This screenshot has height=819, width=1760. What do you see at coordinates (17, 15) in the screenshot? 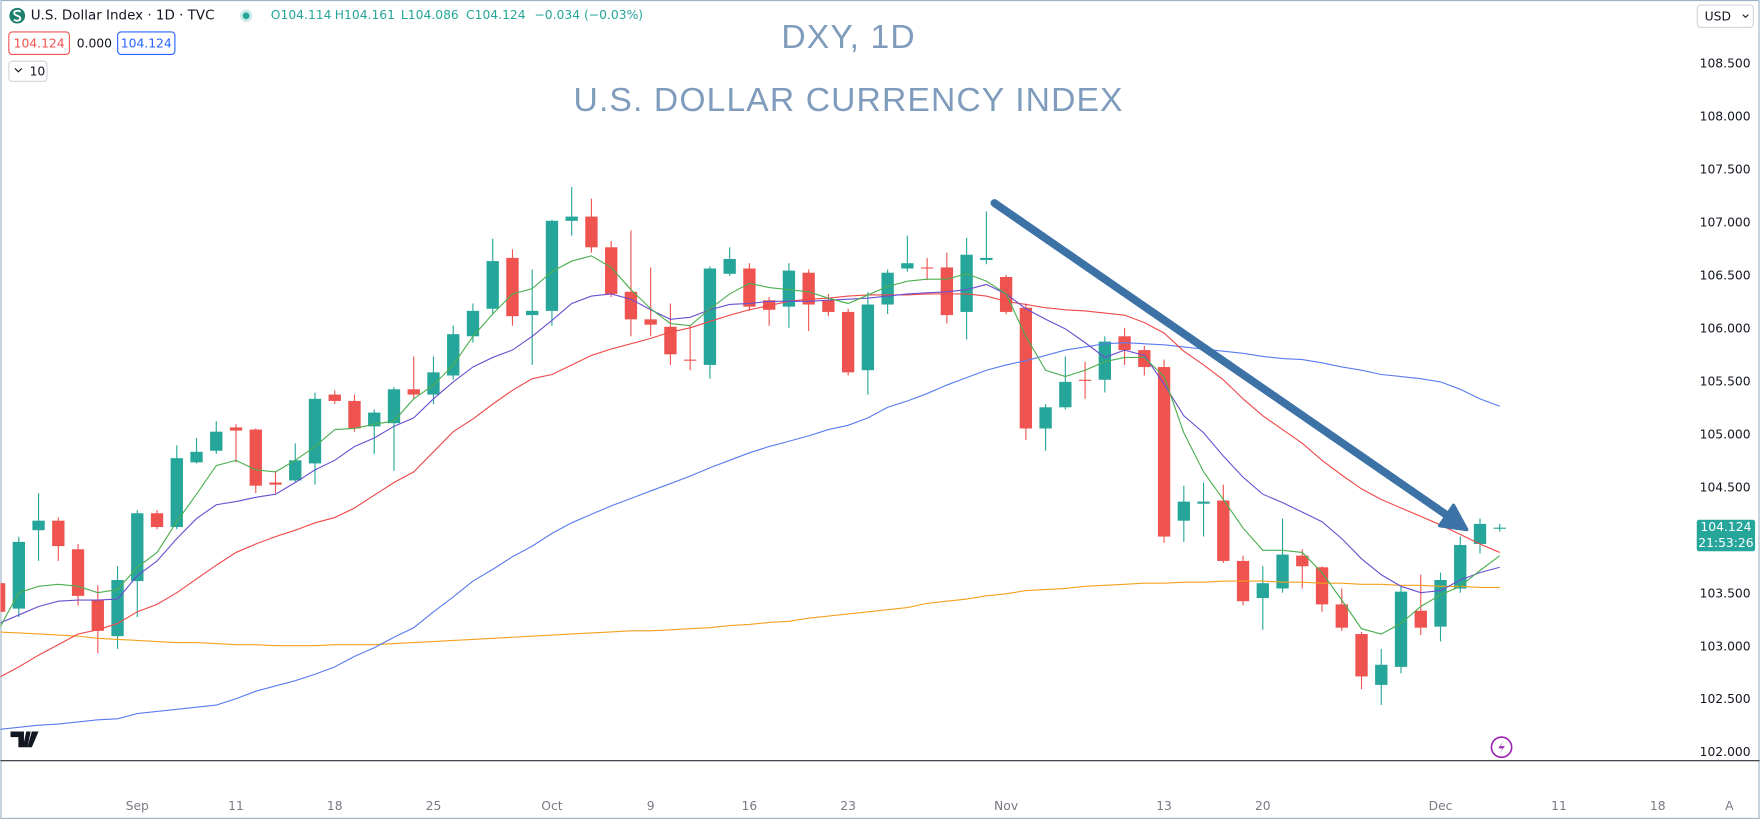
I see `symbol-logo-mark` at bounding box center [17, 15].